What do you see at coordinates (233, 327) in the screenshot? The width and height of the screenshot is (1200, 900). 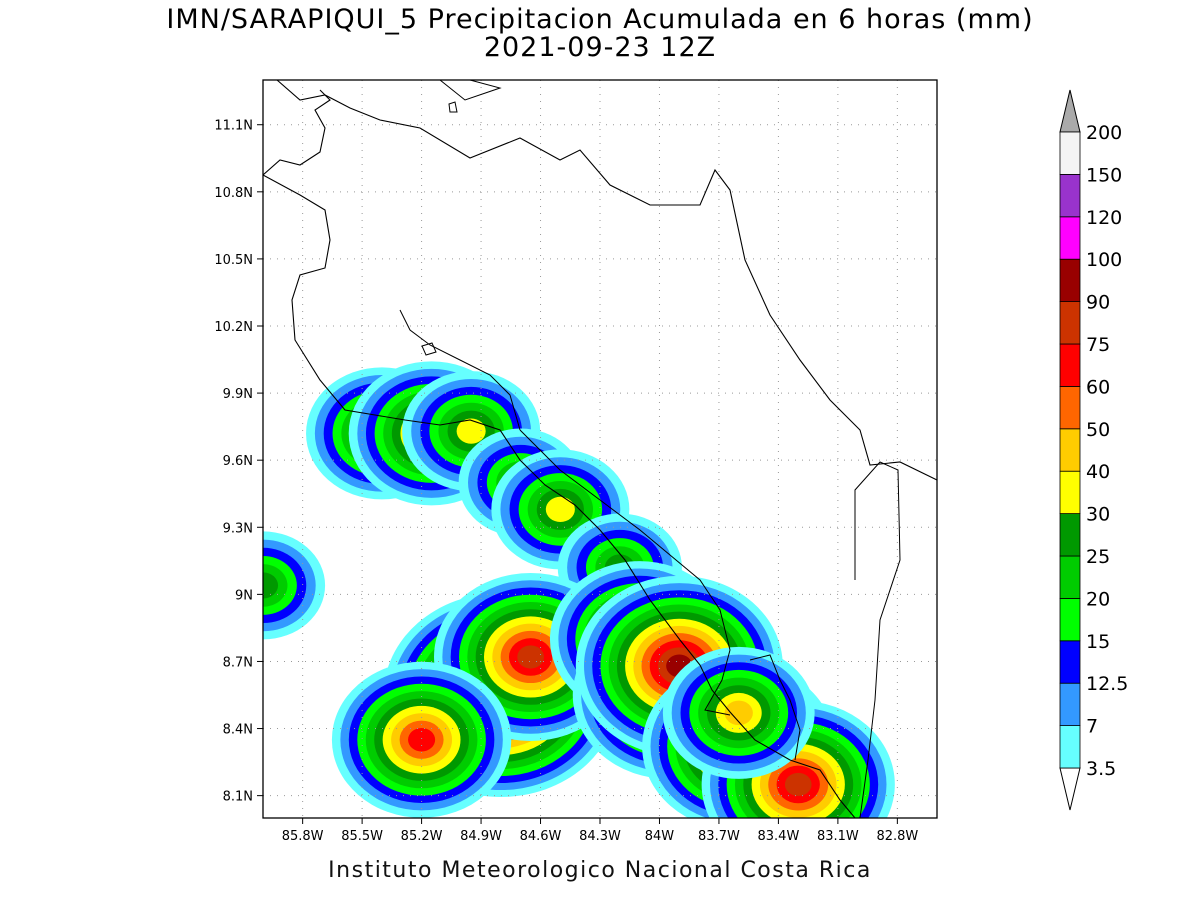 I see `lat-tick-label: 10.2N` at bounding box center [233, 327].